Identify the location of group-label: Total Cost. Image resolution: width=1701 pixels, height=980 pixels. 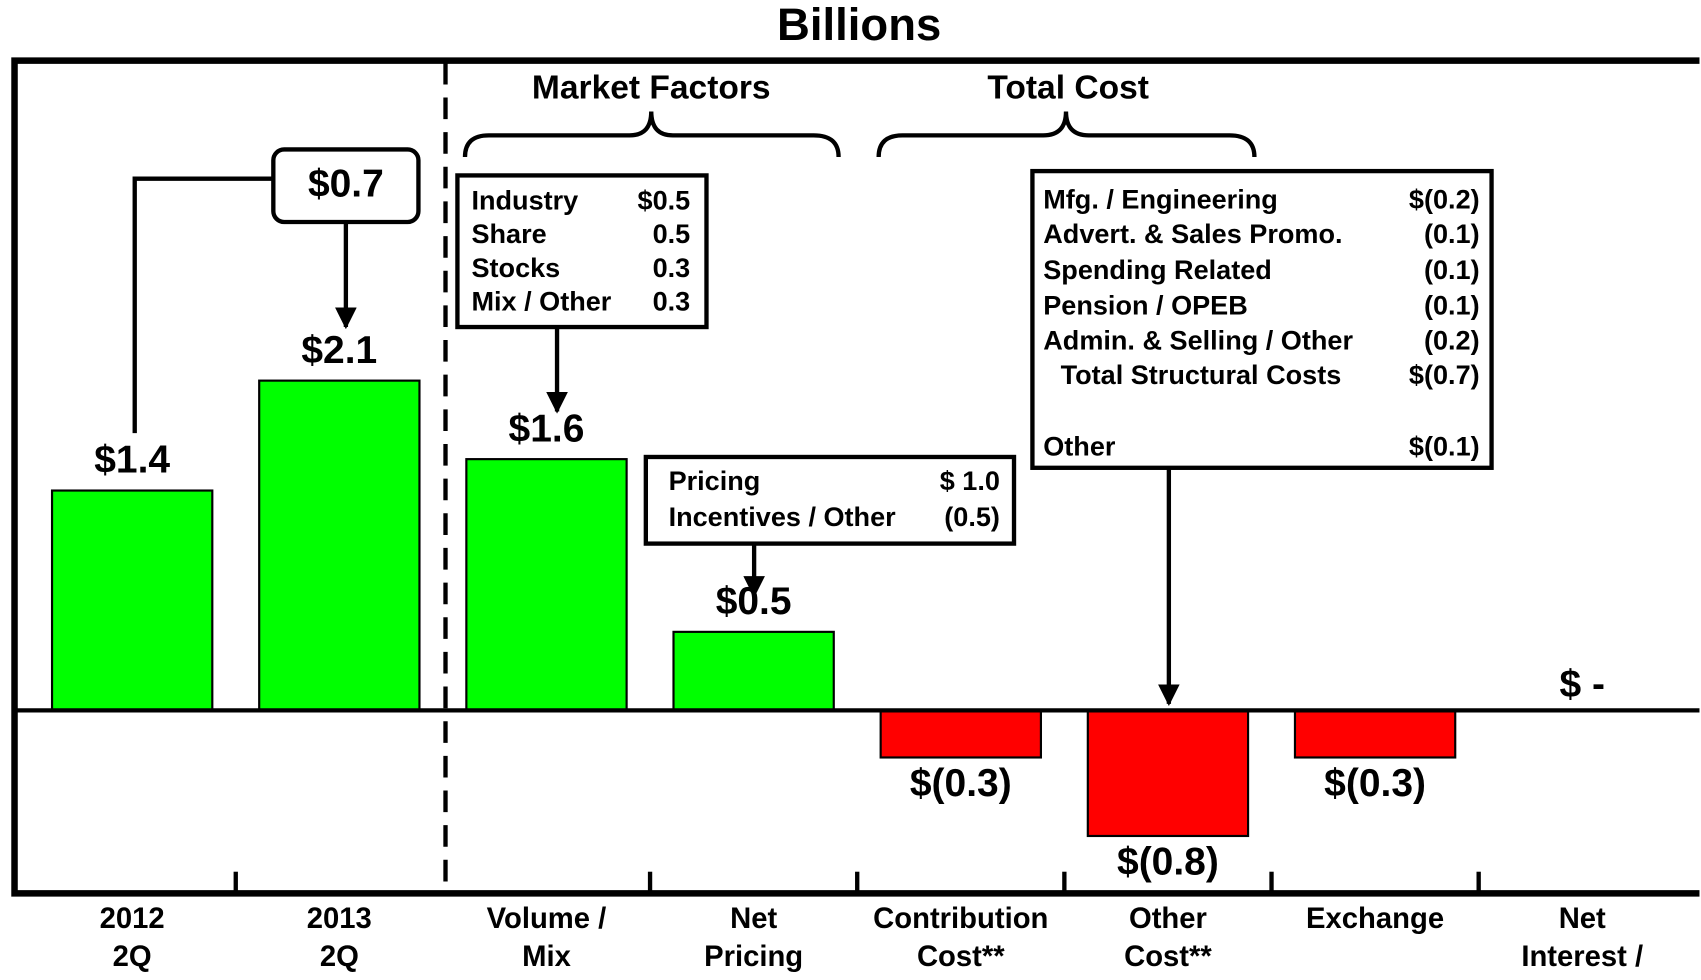
(1068, 88).